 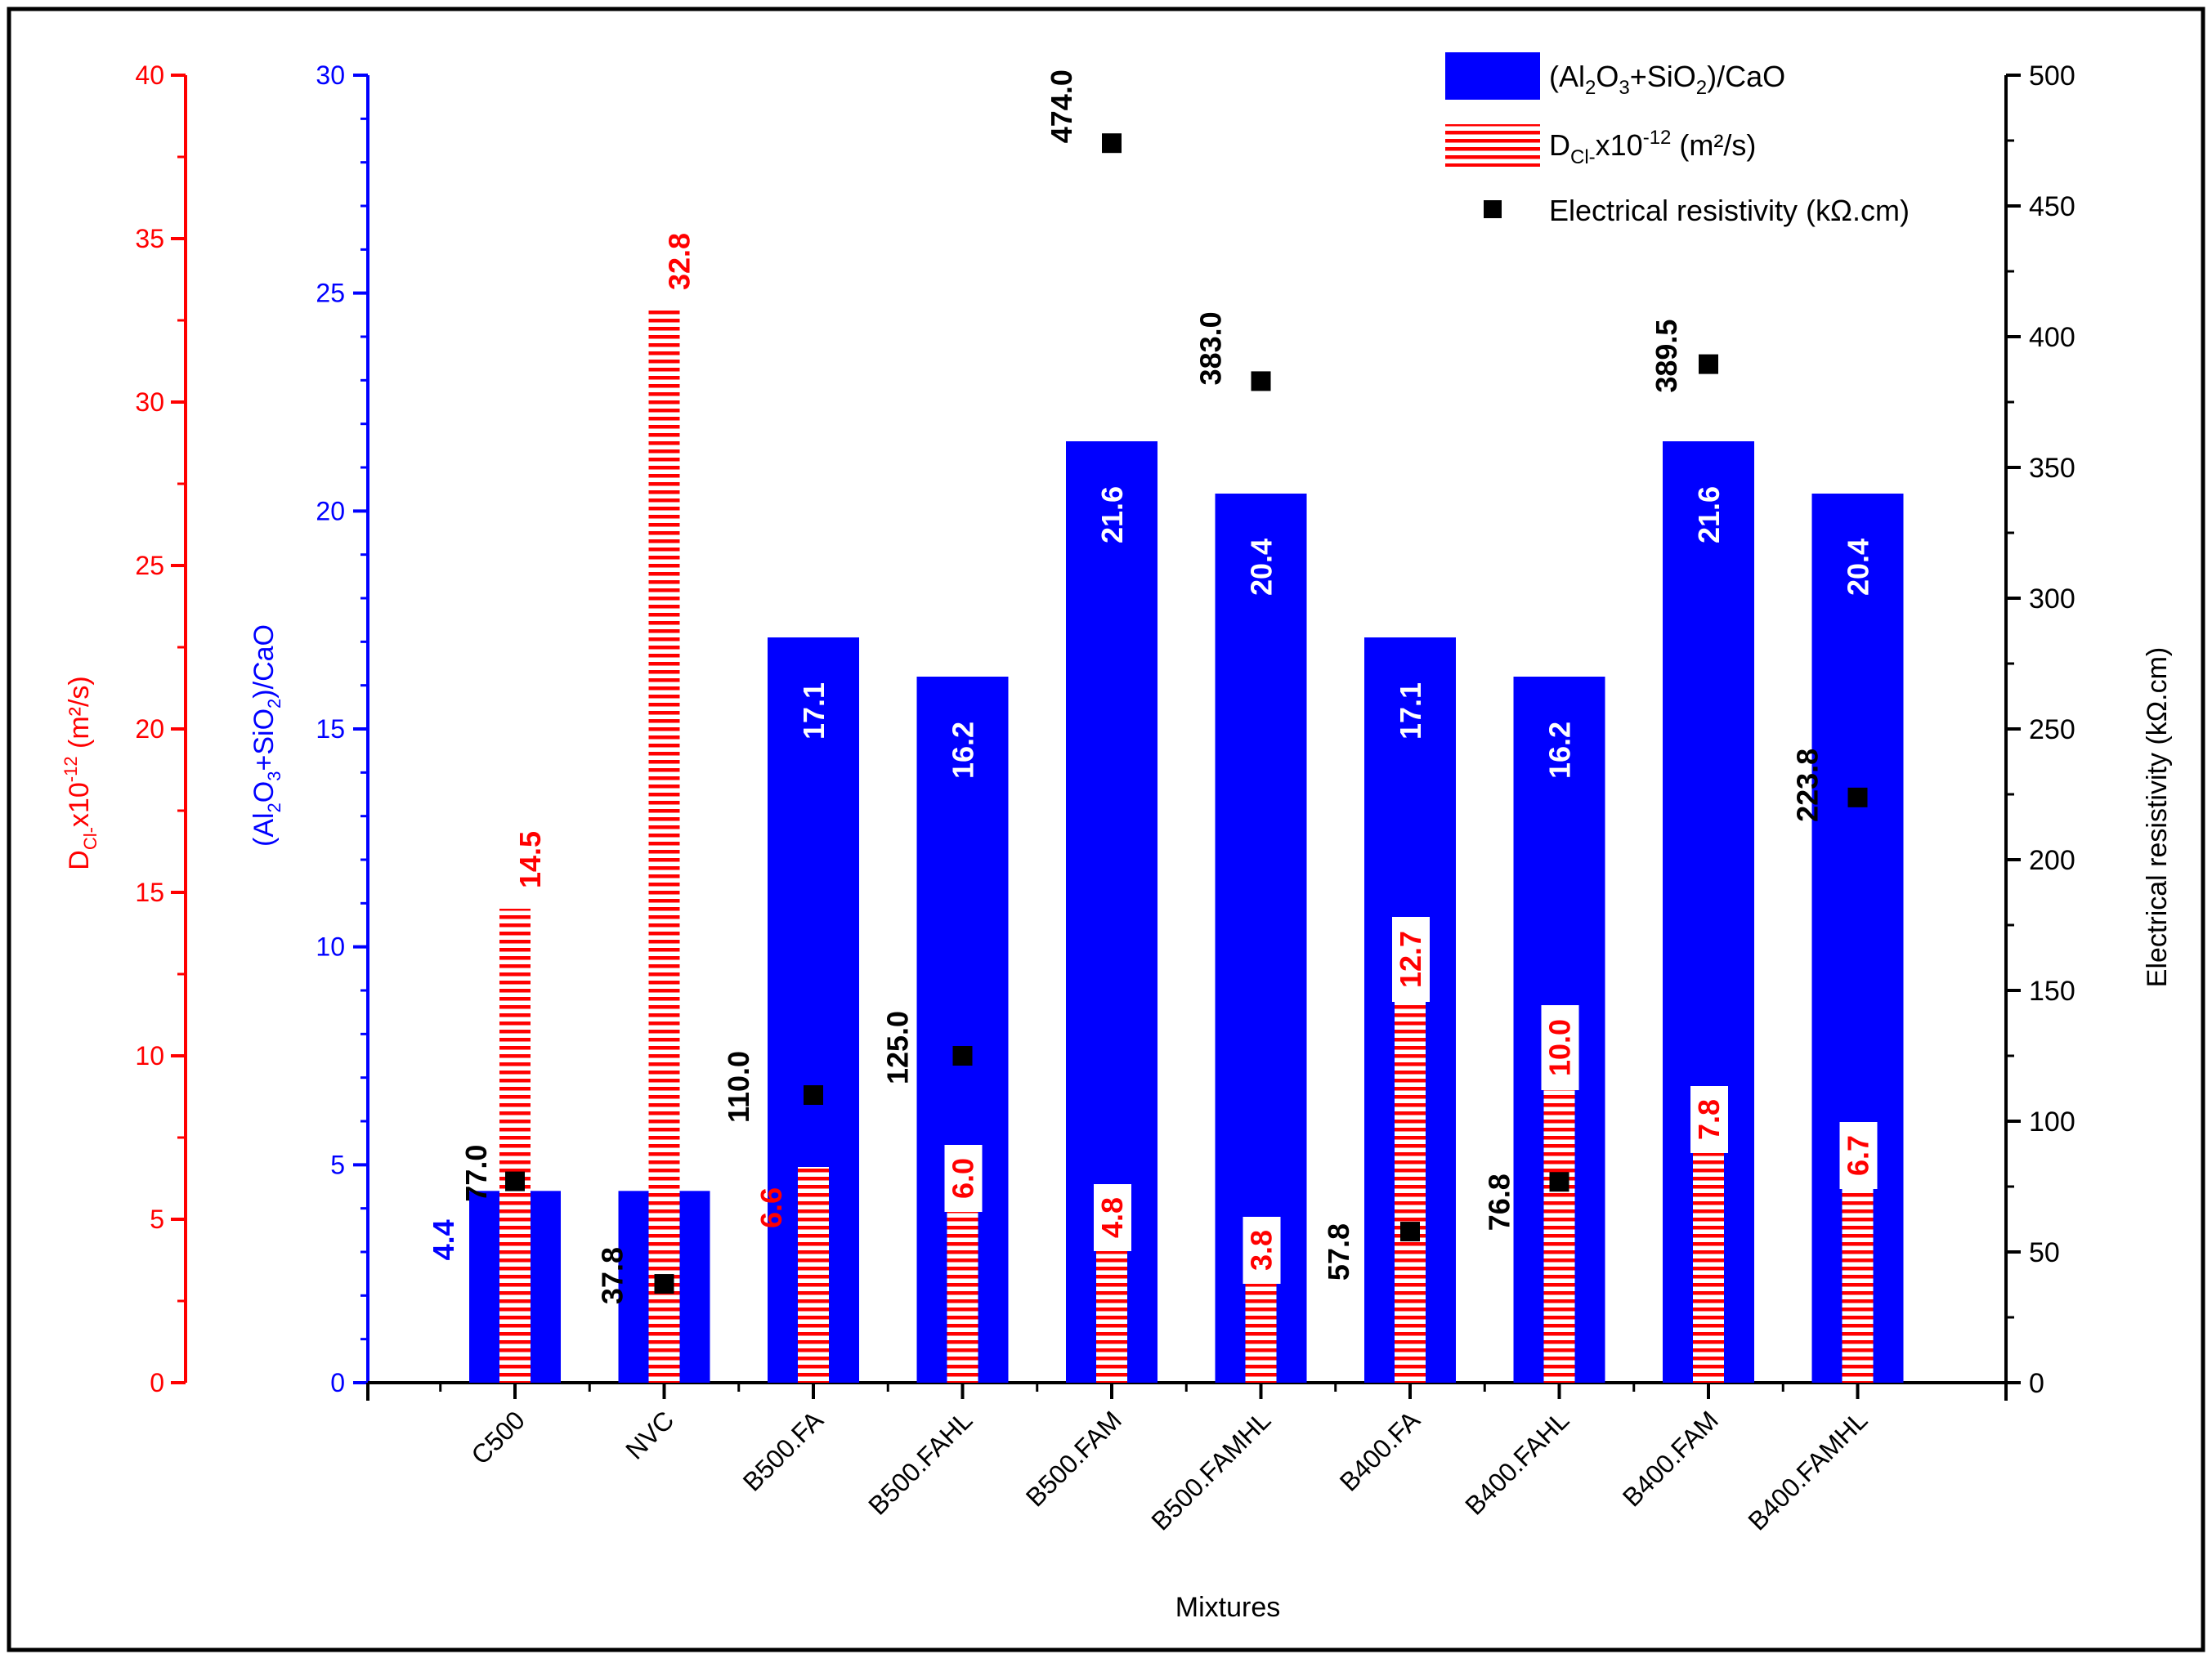 What do you see at coordinates (149, 729) in the screenshot?
I see `dcl-axis-tick-label: 20` at bounding box center [149, 729].